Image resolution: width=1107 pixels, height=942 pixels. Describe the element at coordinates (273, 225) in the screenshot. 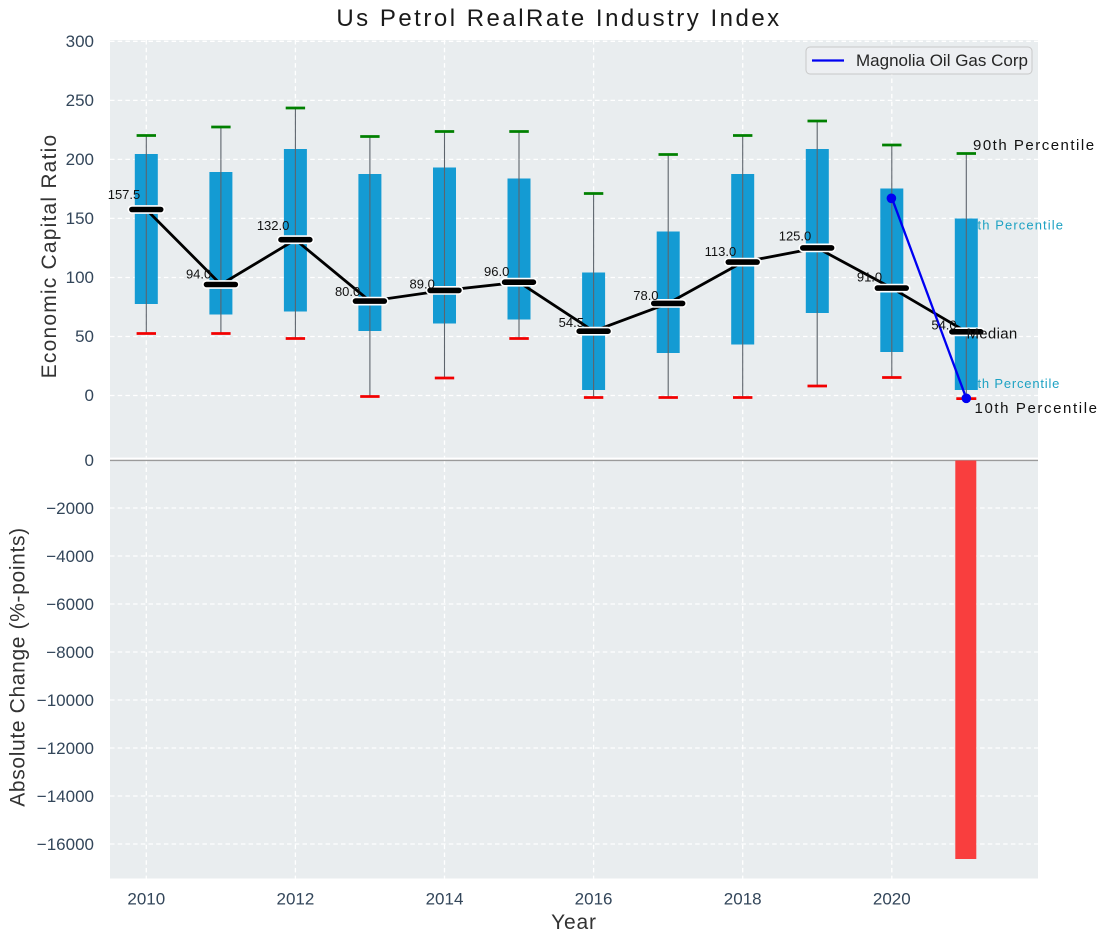

I see `svg-text: 132.0` at that location.